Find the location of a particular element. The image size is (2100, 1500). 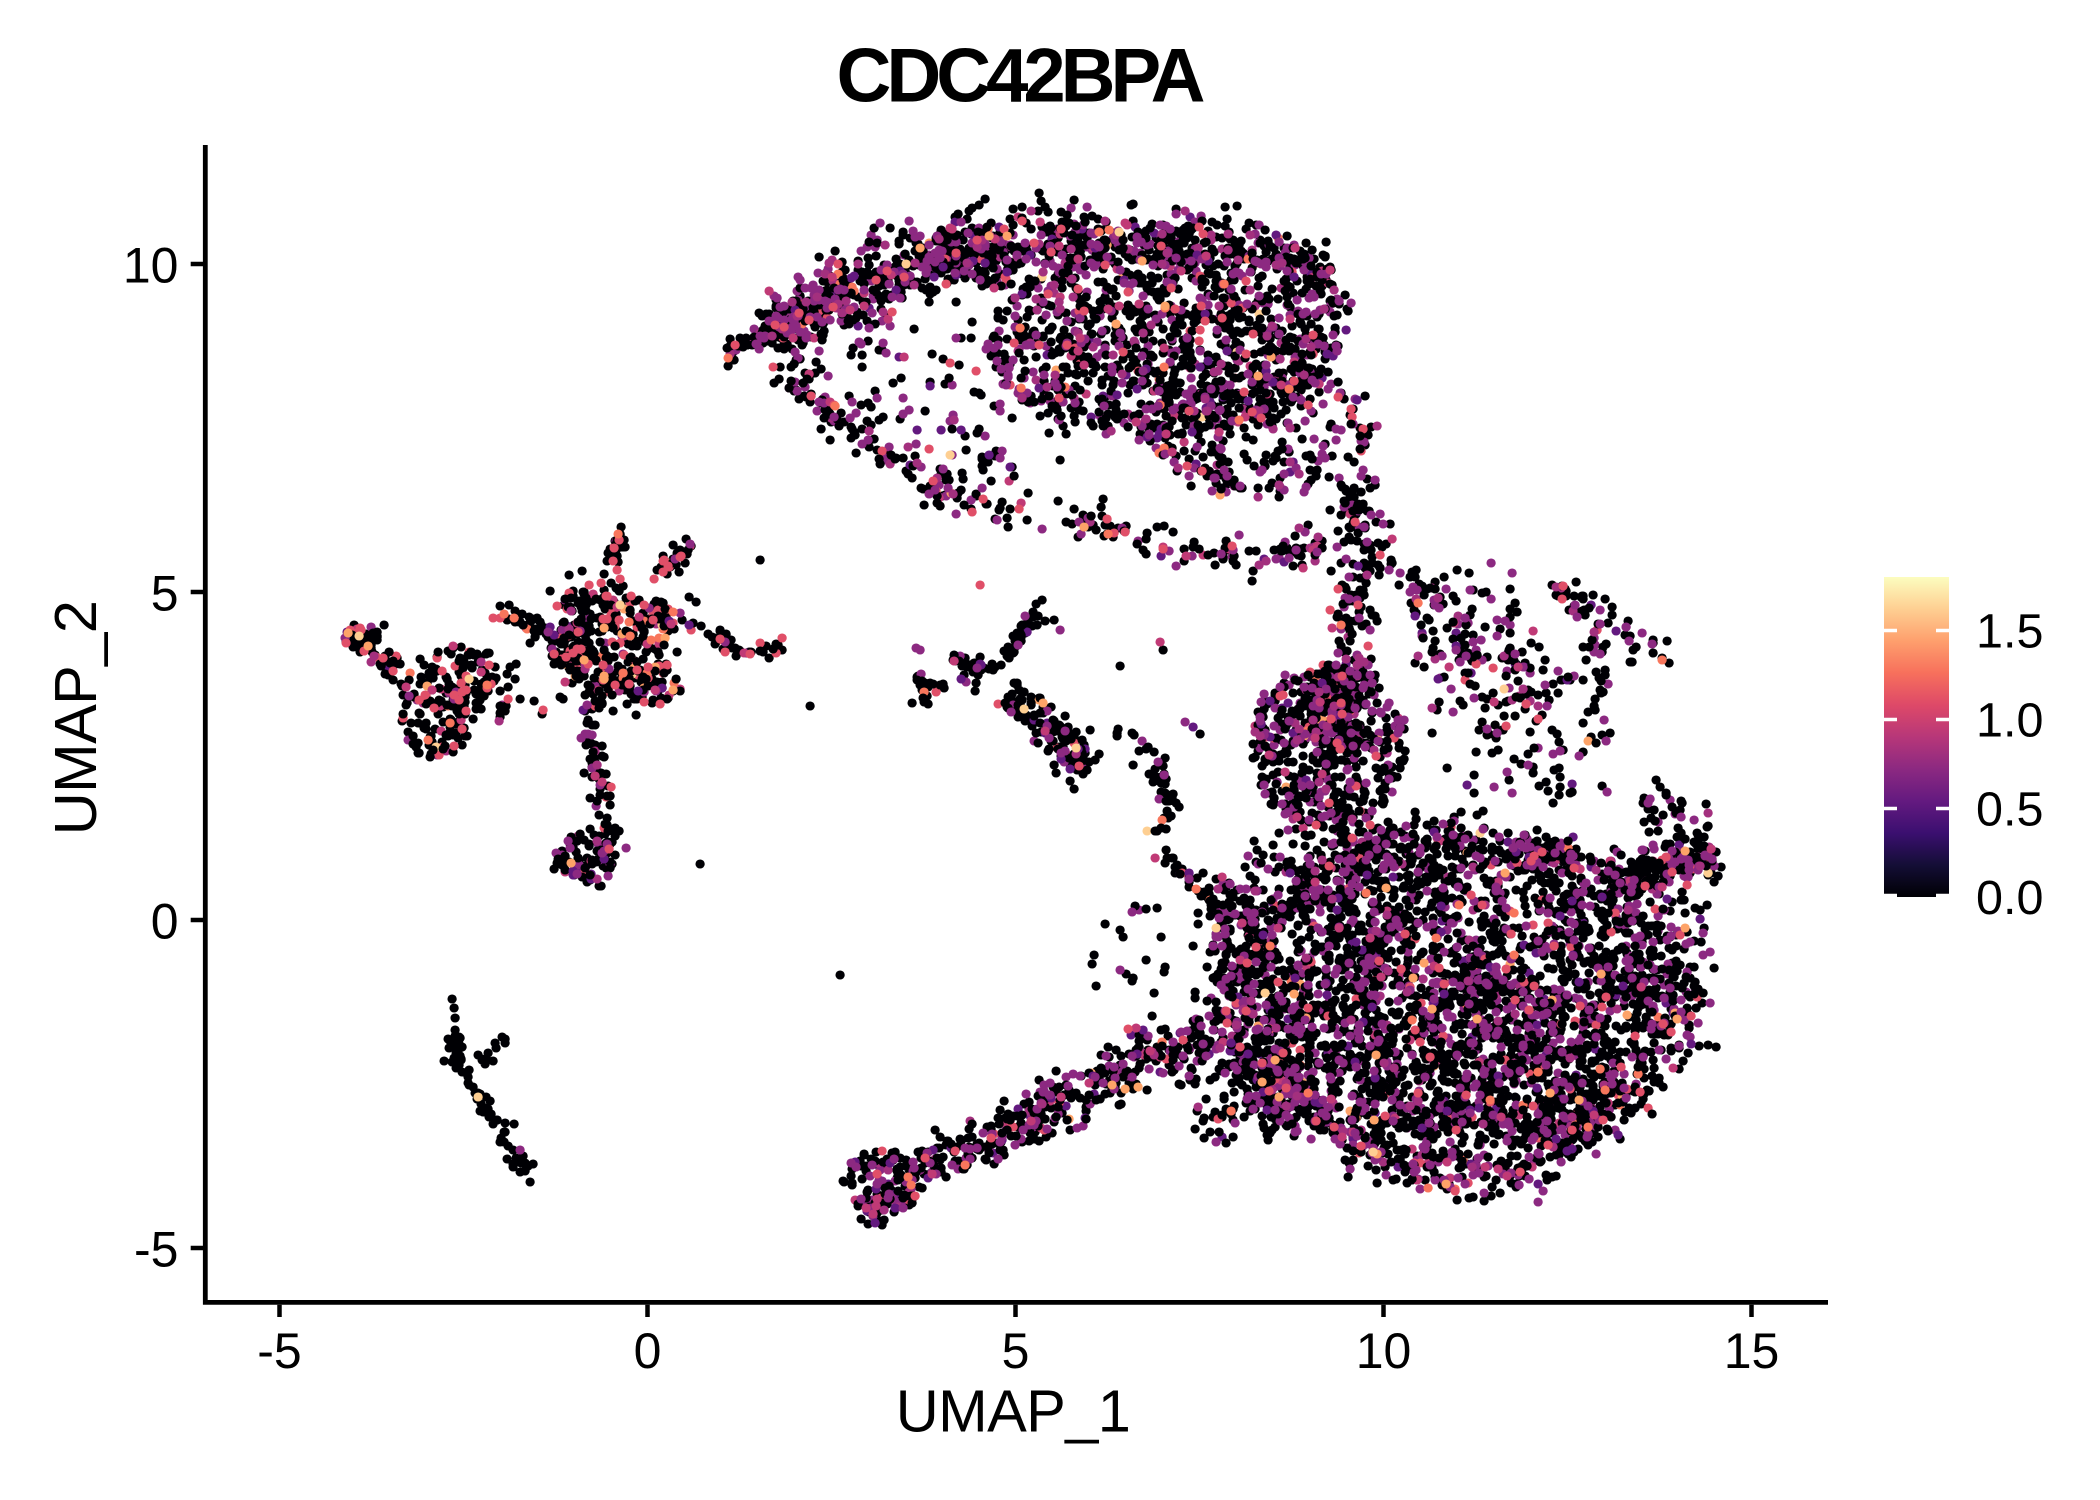

svg-text: 1.0 is located at coordinates (2009, 721).